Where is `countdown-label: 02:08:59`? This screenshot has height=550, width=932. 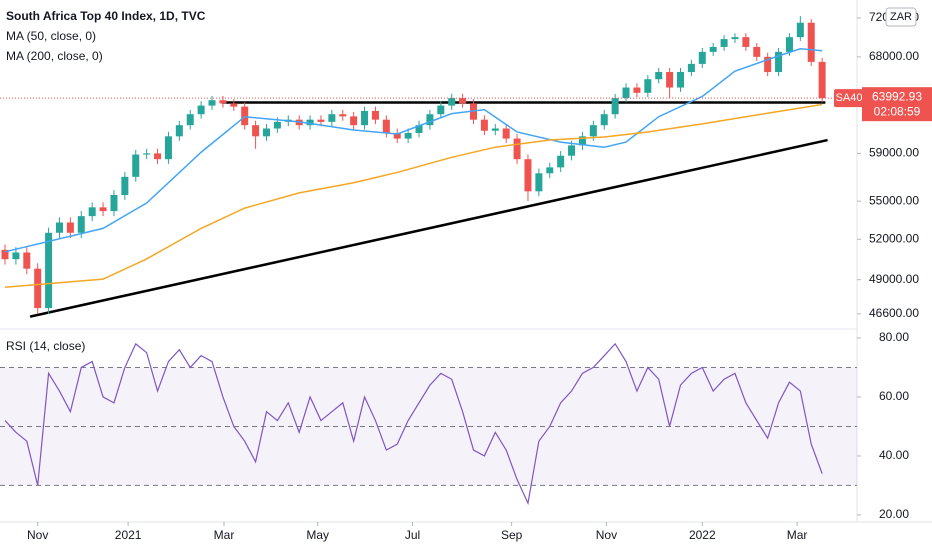 countdown-label: 02:08:59 is located at coordinates (897, 111).